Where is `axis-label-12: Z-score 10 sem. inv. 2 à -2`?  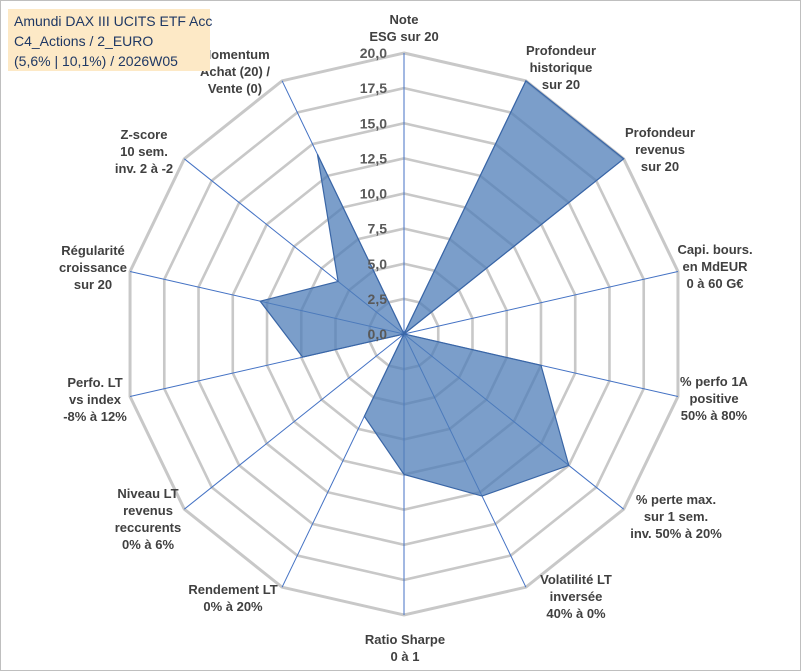
axis-label-12: Z-score 10 sem. inv. 2 à -2 is located at coordinates (144, 151).